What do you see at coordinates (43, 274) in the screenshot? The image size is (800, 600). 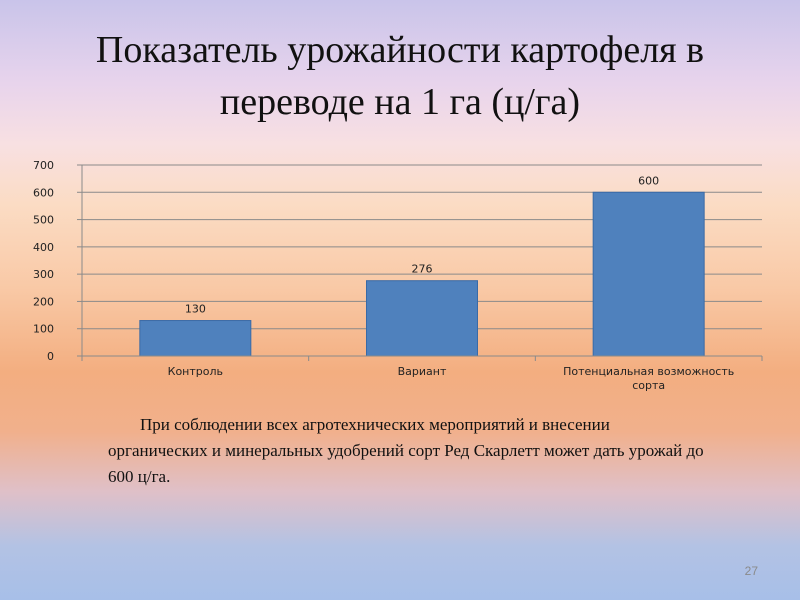 I see `y-axis-tick-label: 300` at bounding box center [43, 274].